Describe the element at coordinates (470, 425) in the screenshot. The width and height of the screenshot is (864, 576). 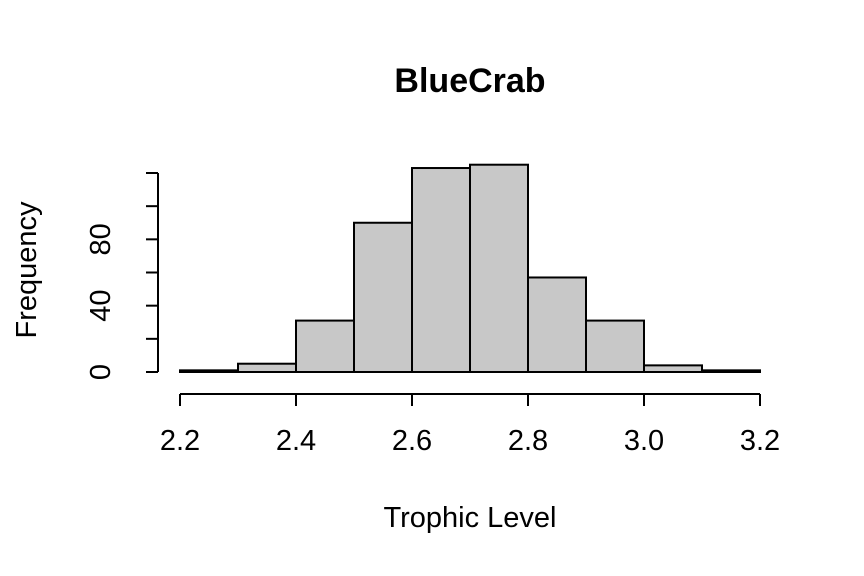
I see `x-axis: 2.2 2.4 2.6 2.8 3.0 3.2` at that location.